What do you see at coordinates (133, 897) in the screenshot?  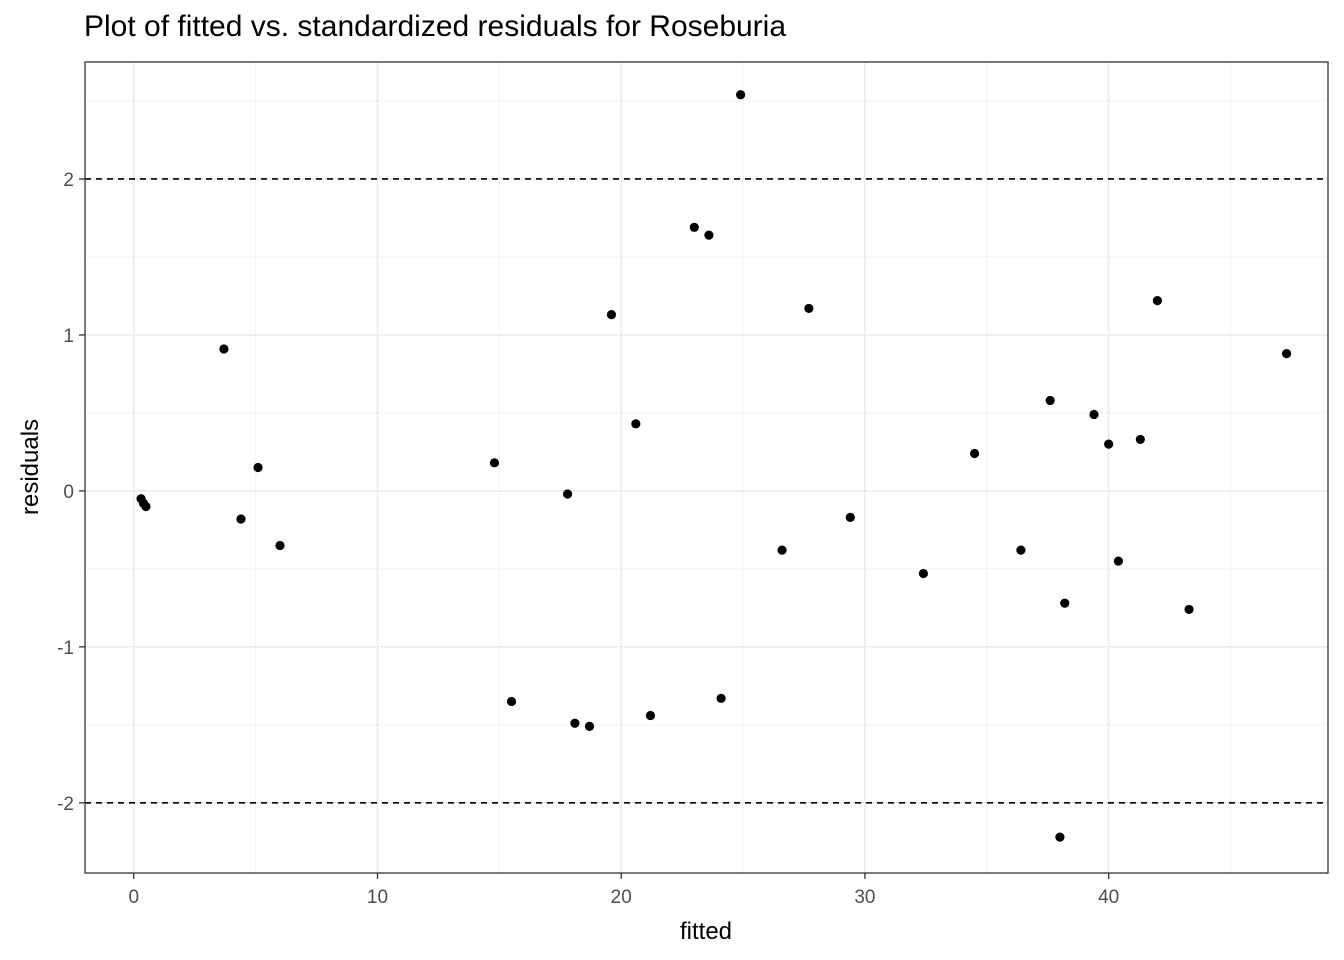 I see `x-tick-label: 0` at bounding box center [133, 897].